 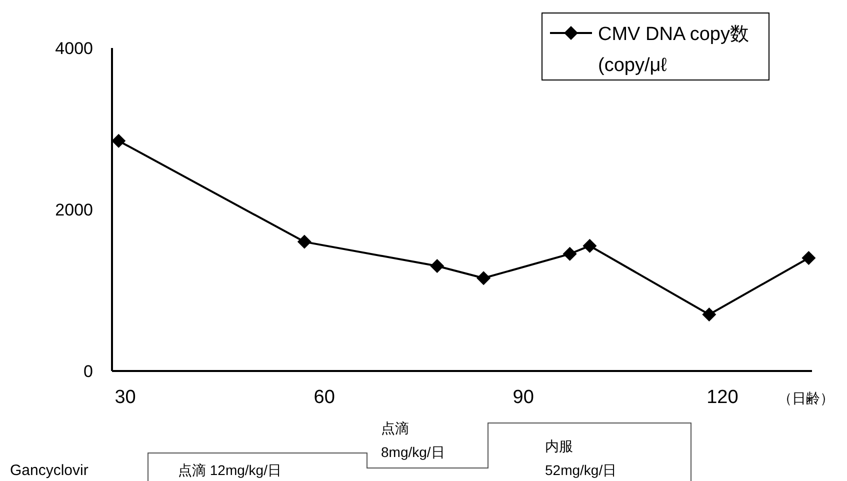 What do you see at coordinates (125, 397) in the screenshot?
I see `x-tick-label: 30` at bounding box center [125, 397].